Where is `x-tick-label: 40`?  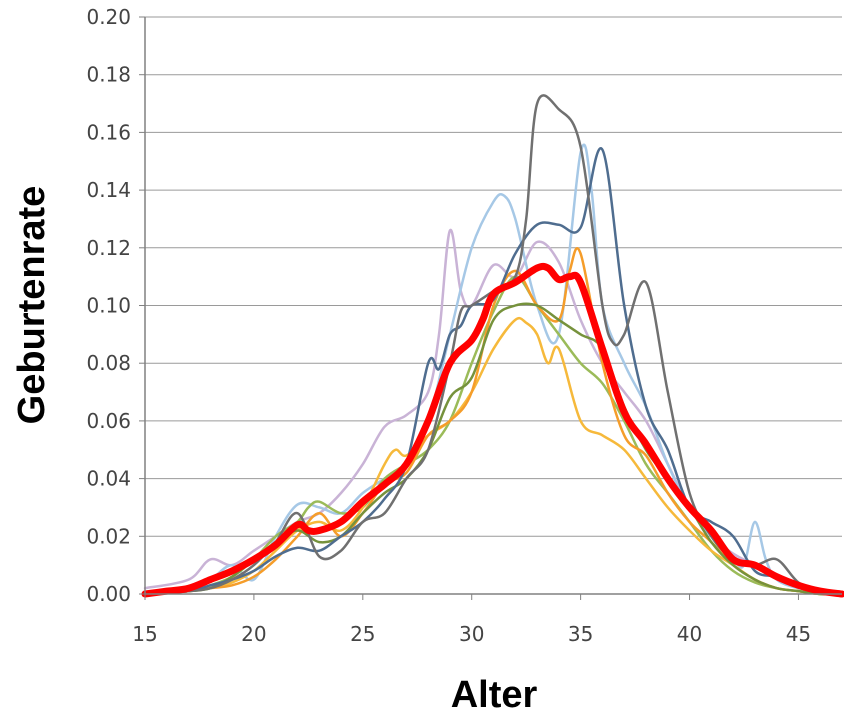 x-tick-label: 40 is located at coordinates (689, 634).